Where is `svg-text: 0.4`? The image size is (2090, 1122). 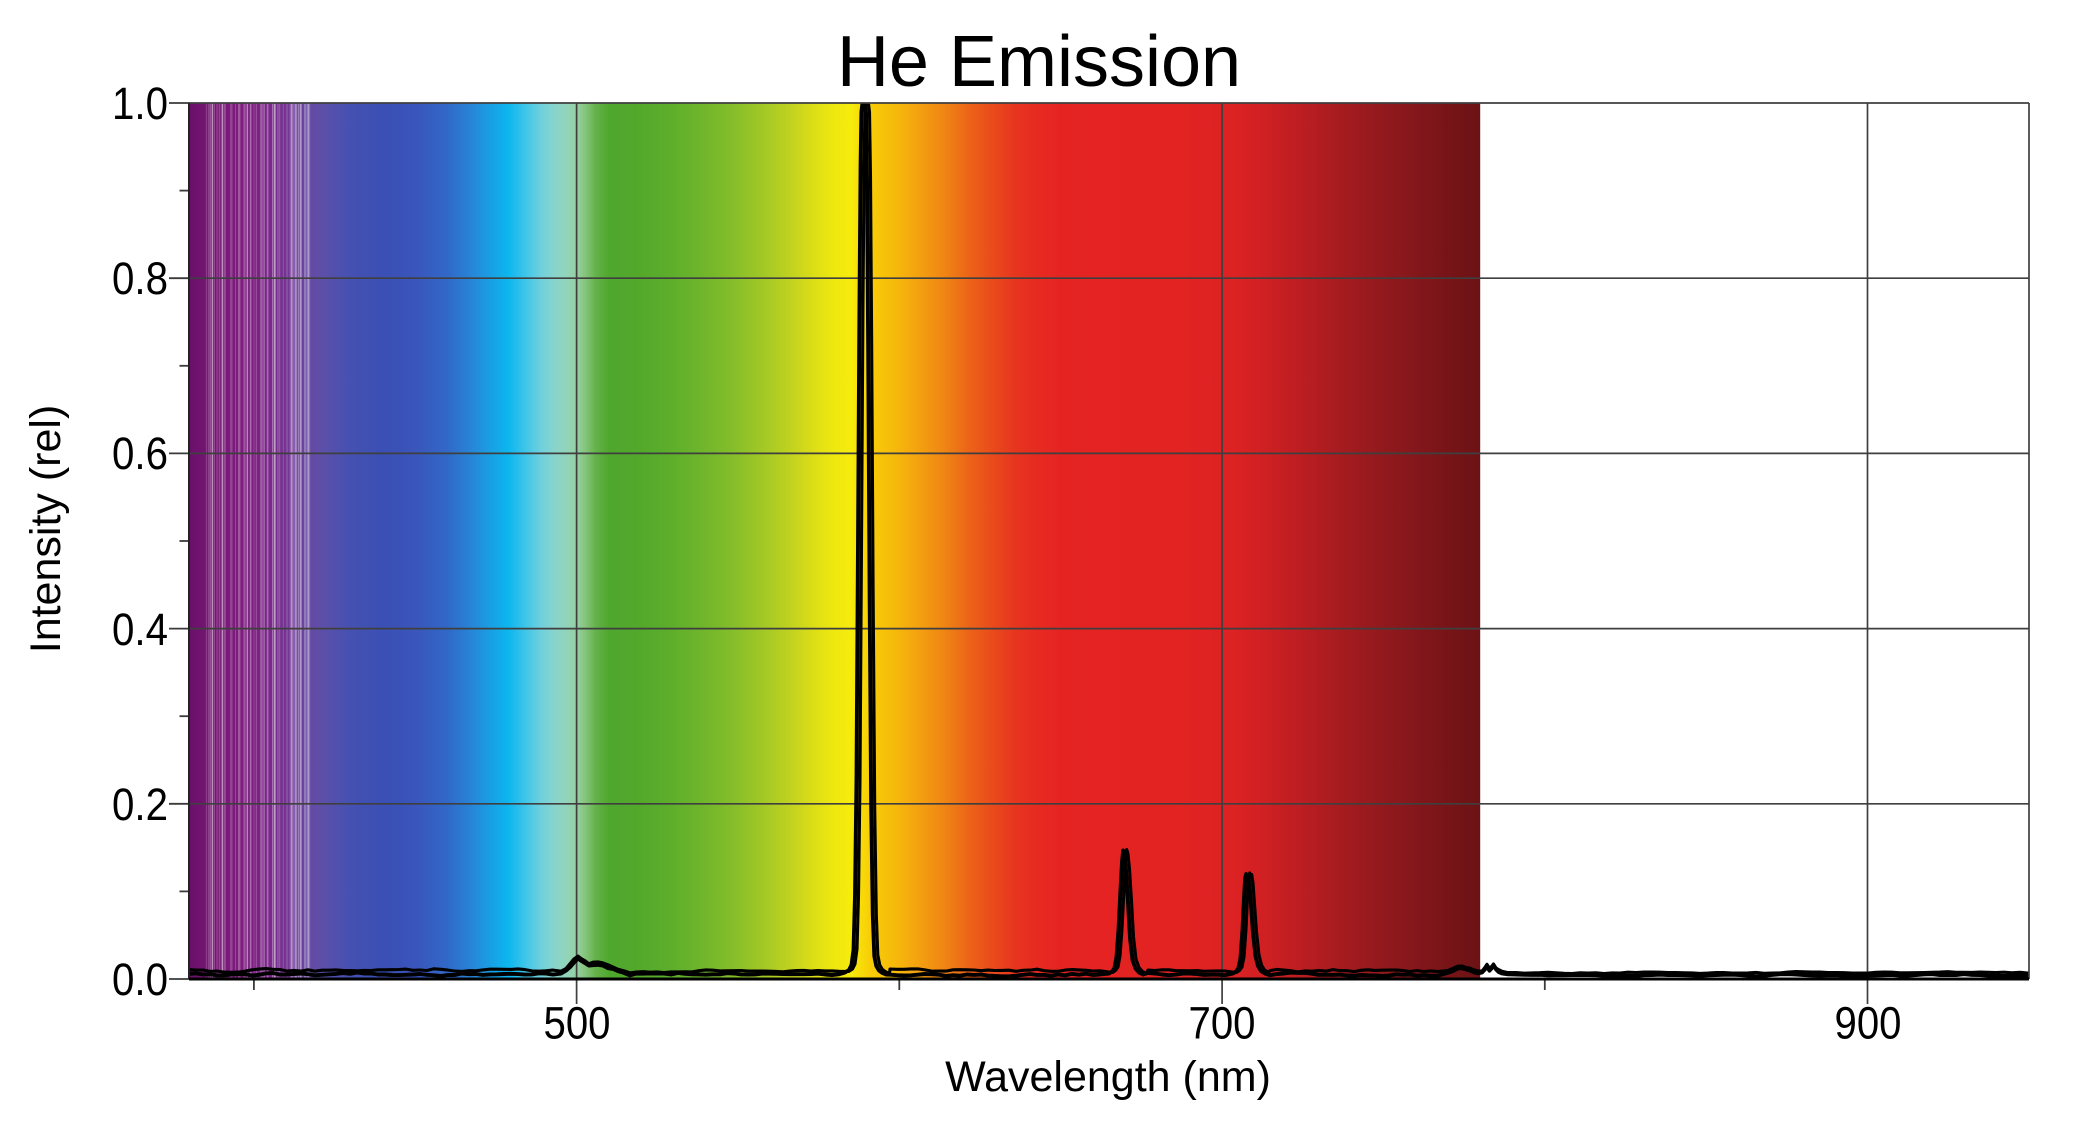
svg-text: 0.4 is located at coordinates (140, 629).